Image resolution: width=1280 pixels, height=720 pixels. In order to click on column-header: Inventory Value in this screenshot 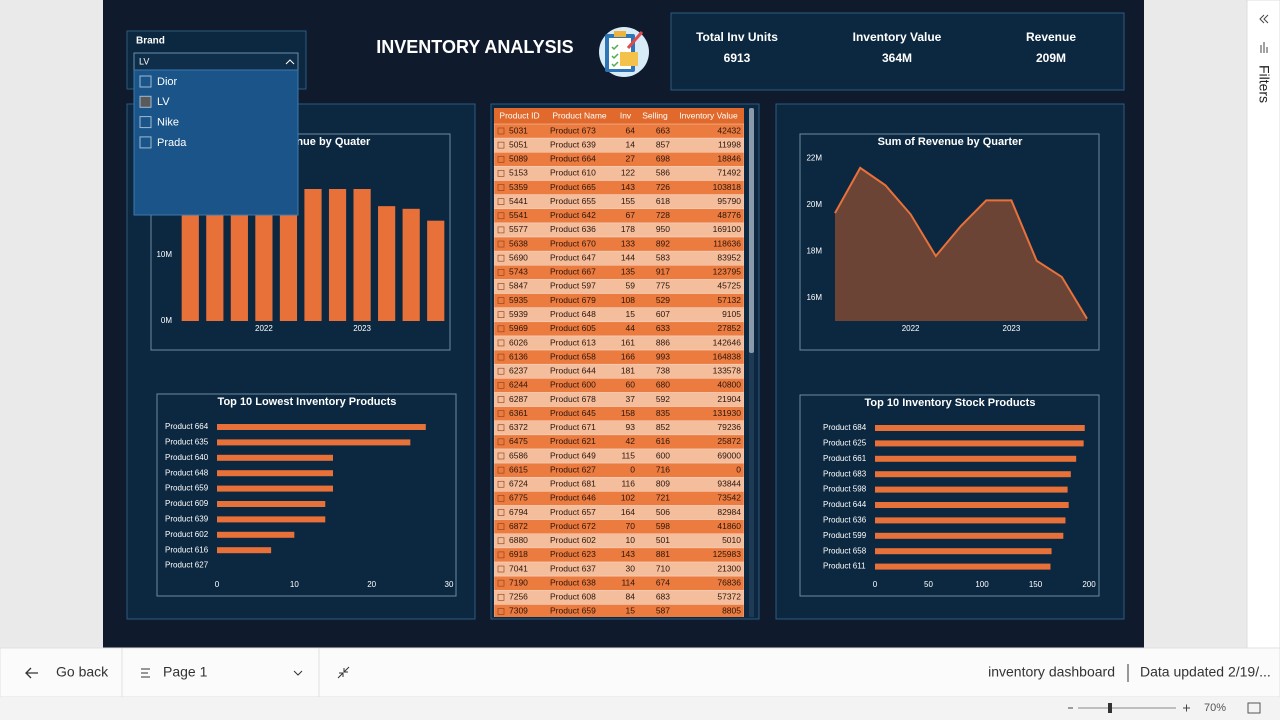, I will do `click(708, 115)`.